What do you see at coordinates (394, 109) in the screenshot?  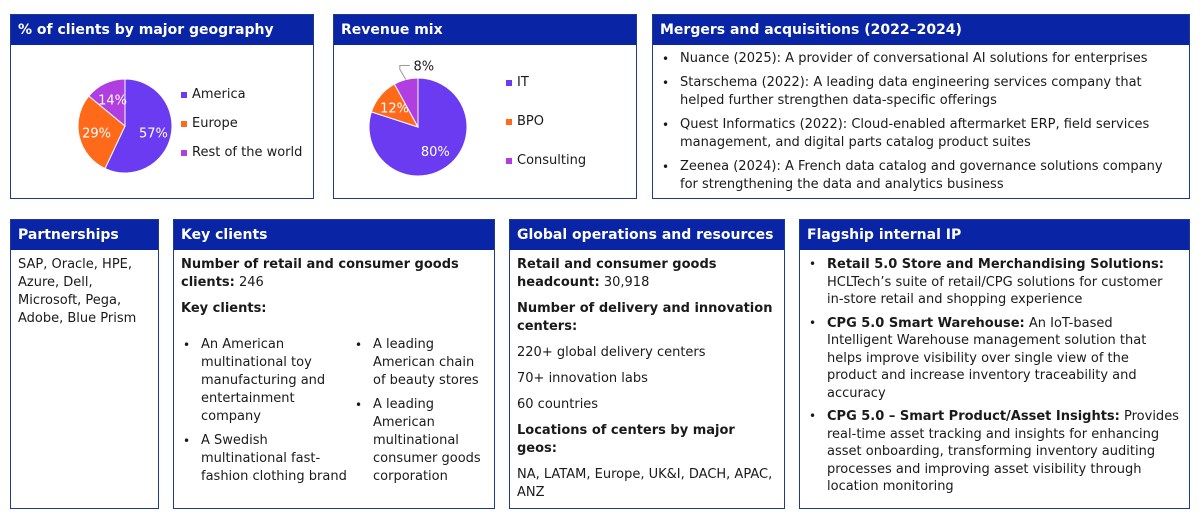 I see `pie-value-label: 12%` at bounding box center [394, 109].